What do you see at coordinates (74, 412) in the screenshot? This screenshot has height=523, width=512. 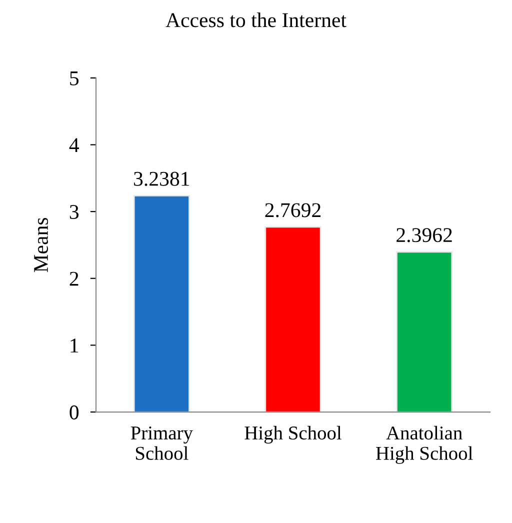 I see `y-tick-label: 0` at bounding box center [74, 412].